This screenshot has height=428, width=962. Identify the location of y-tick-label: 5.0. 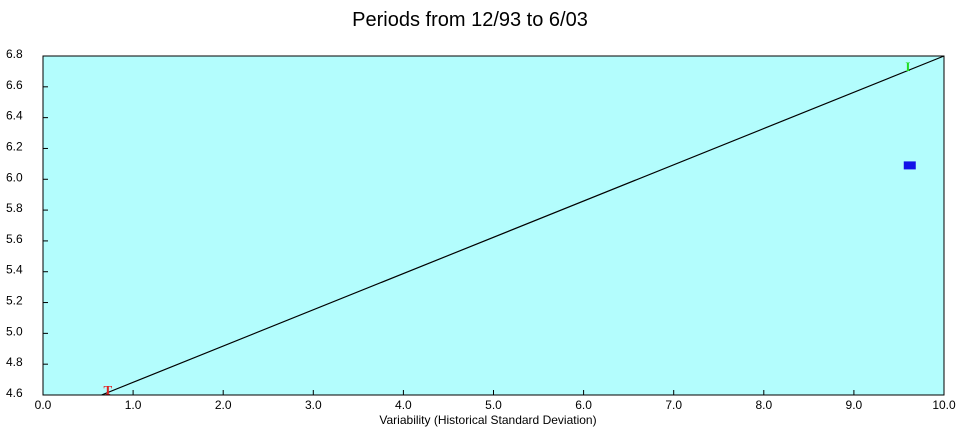
(14, 331).